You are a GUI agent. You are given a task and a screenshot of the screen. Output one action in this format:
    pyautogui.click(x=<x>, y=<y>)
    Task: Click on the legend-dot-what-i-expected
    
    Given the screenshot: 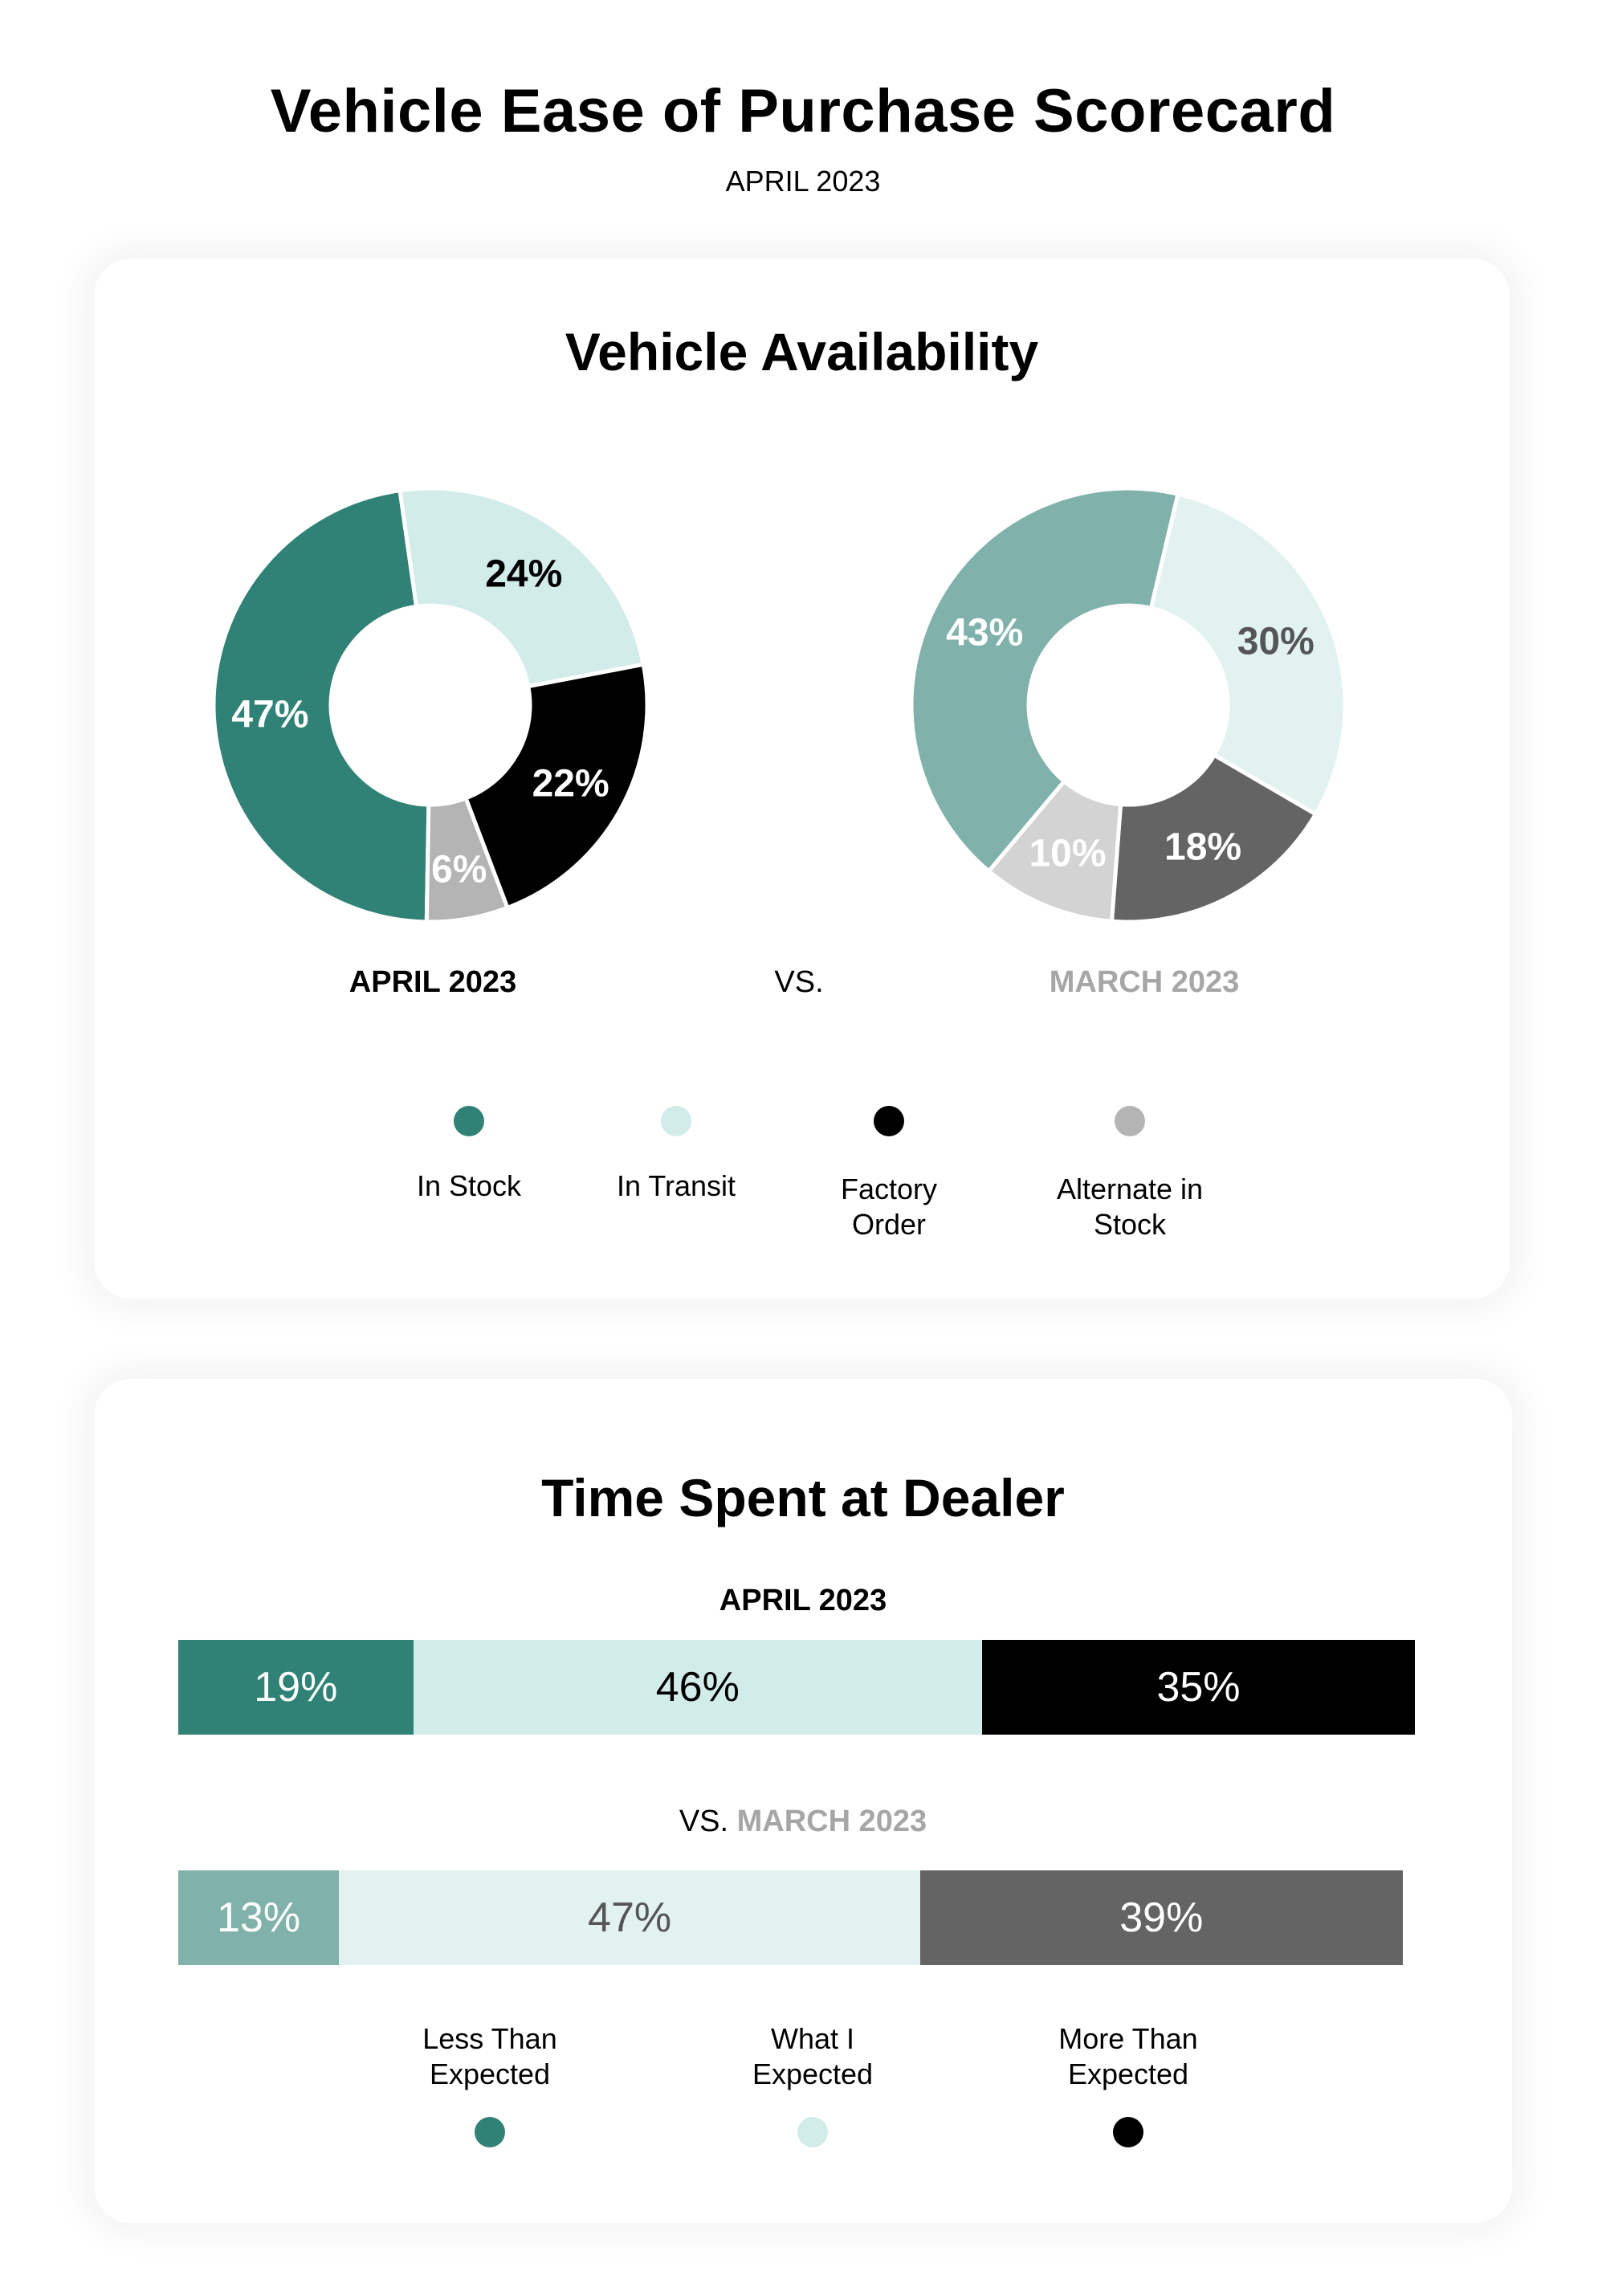 What is the action you would take?
    pyautogui.click(x=813, y=2132)
    